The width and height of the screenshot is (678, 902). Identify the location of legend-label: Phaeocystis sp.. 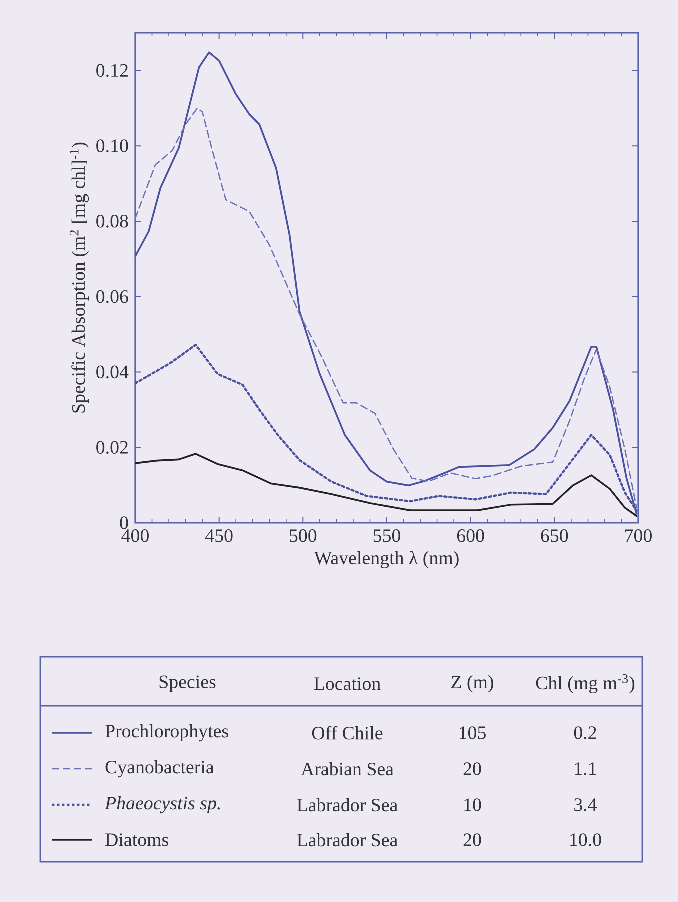
(162, 805).